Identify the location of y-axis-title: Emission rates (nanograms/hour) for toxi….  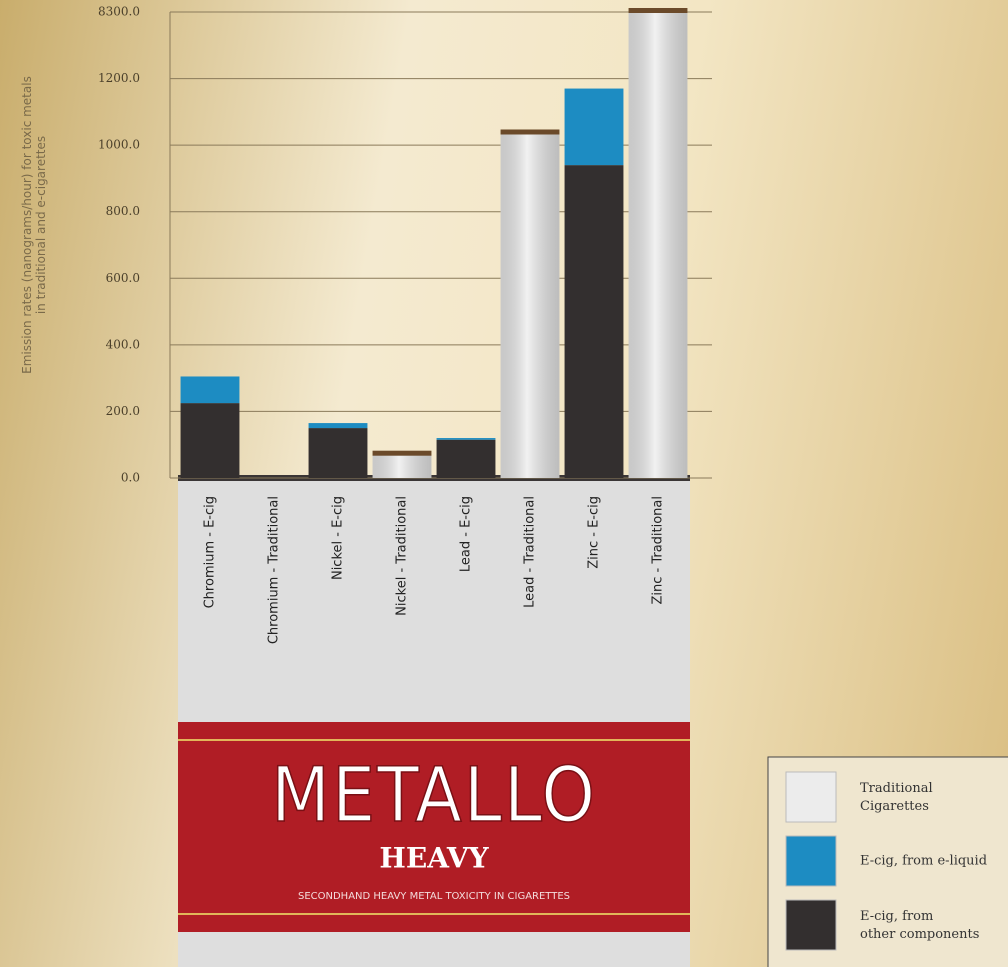
(34, 225).